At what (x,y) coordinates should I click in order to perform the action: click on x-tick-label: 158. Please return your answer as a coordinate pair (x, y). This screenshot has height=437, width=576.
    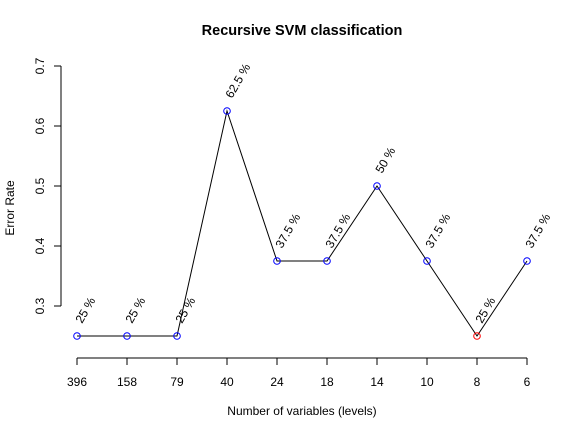
    Looking at the image, I should click on (127, 382).